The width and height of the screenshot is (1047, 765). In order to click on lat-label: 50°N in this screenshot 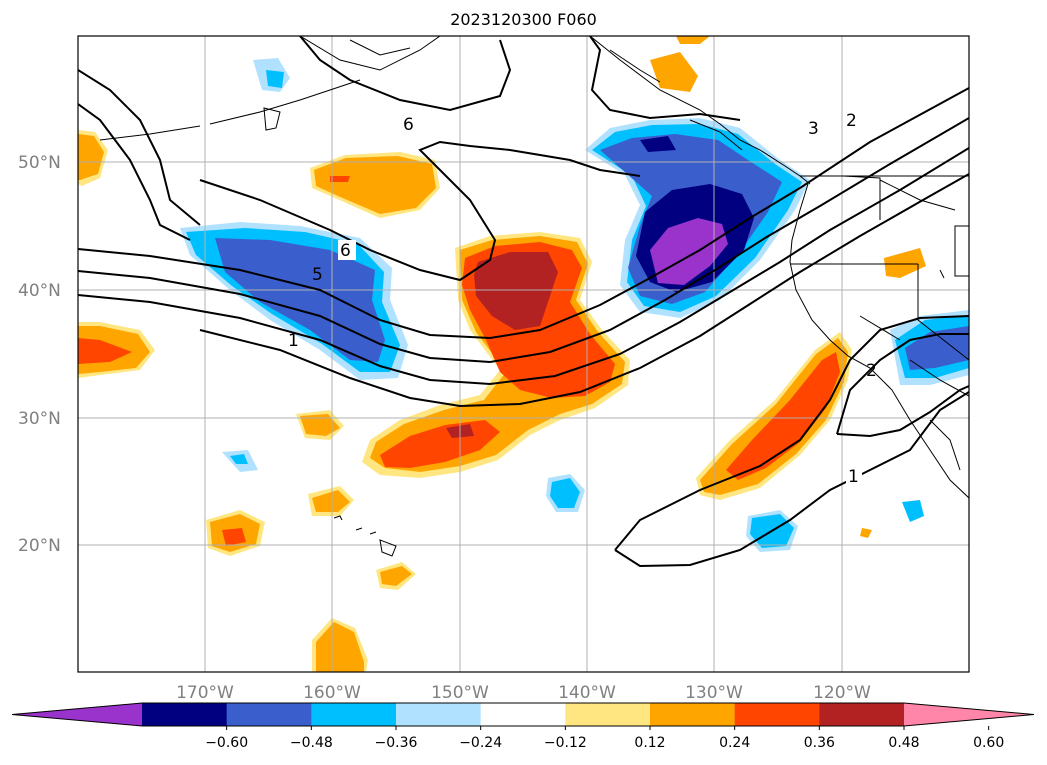, I will do `click(39, 163)`.